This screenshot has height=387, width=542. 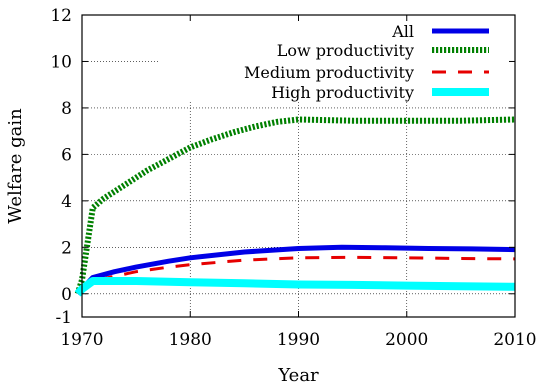 I want to click on y-tick-label: 4, so click(x=66, y=202).